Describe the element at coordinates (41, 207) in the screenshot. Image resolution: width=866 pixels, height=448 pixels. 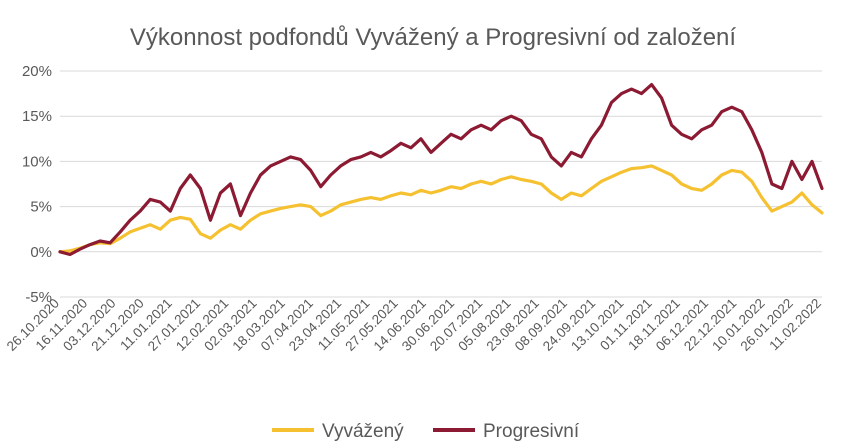
I see `y-tick-label: 5%` at that location.